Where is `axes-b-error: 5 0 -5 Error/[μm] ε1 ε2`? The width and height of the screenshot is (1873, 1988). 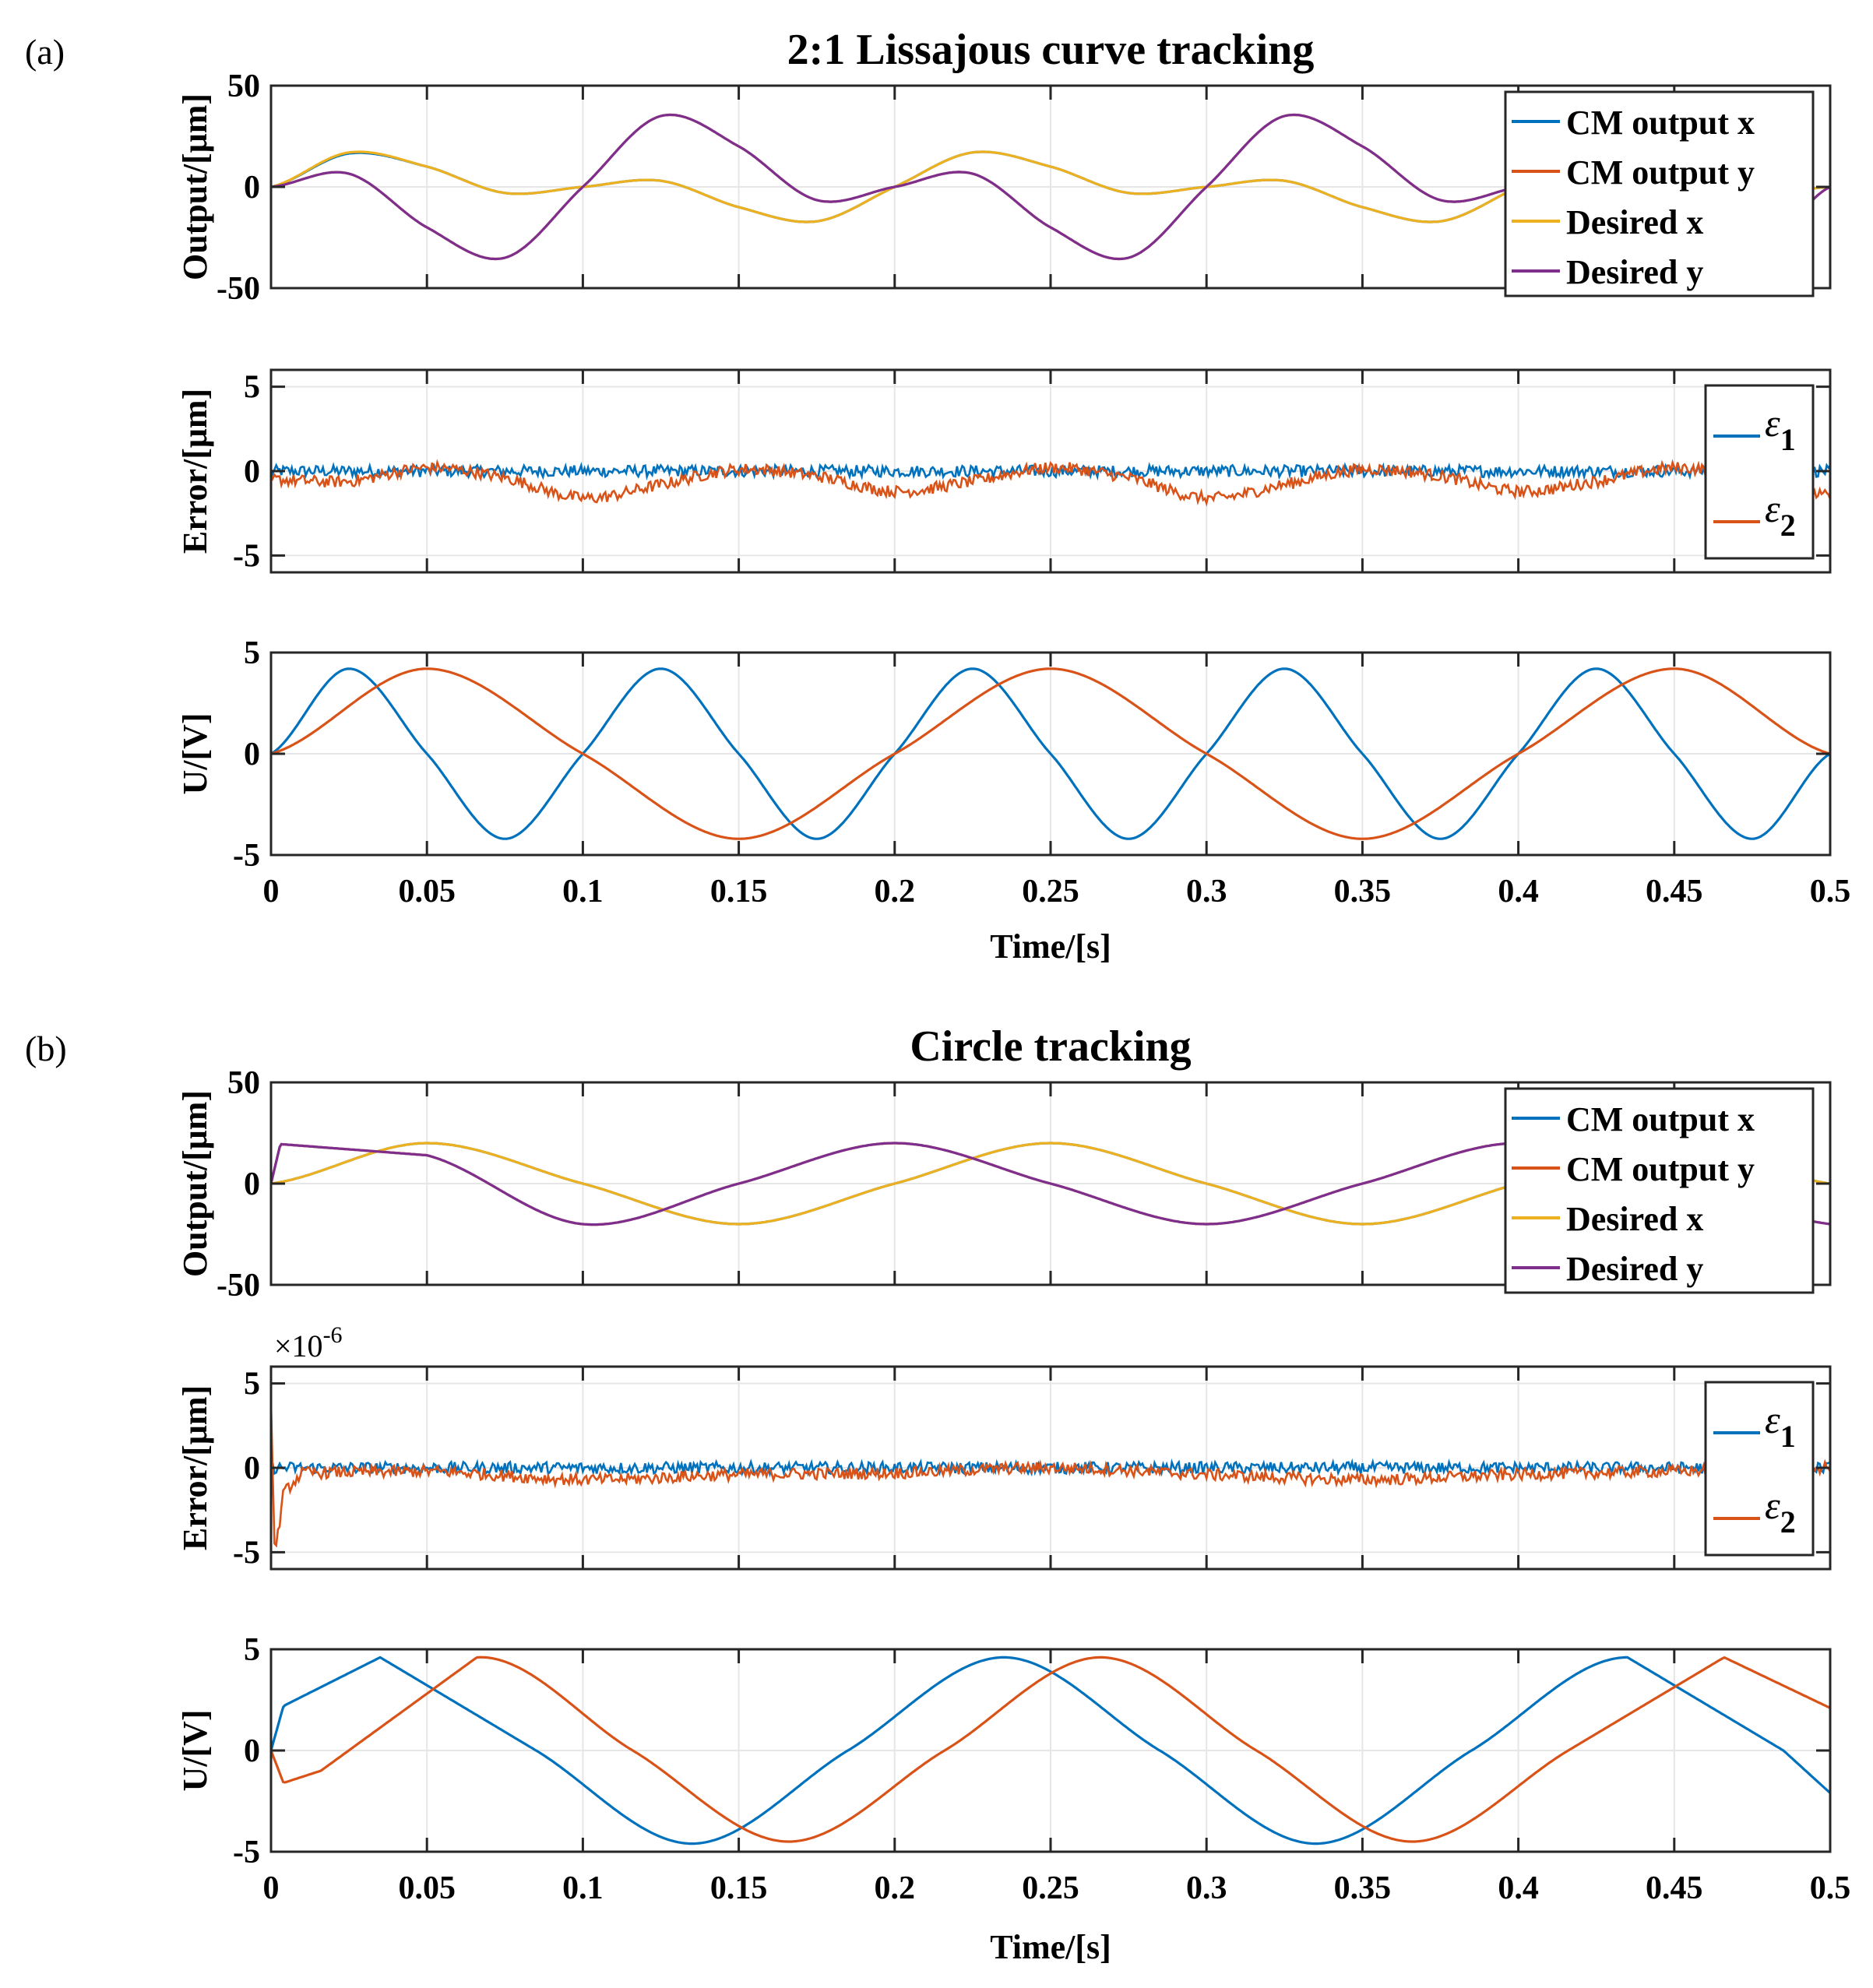 axes-b-error: 5 0 -5 Error/[μm] ε1 ε2 is located at coordinates (1004, 1468).